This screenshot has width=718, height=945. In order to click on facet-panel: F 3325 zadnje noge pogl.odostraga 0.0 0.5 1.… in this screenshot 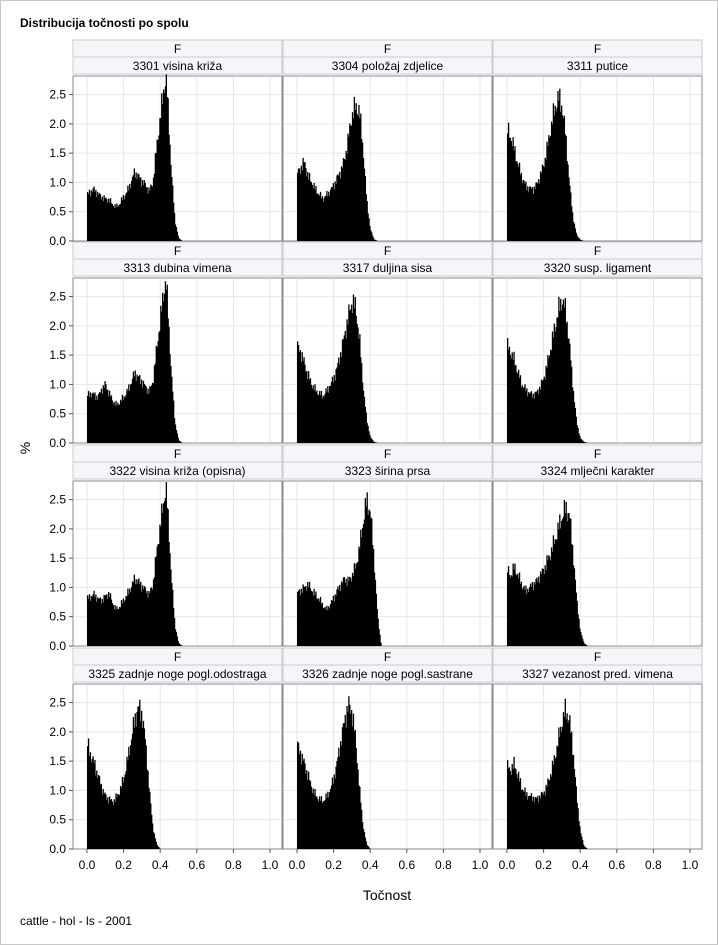, I will do `click(166, 759)`.